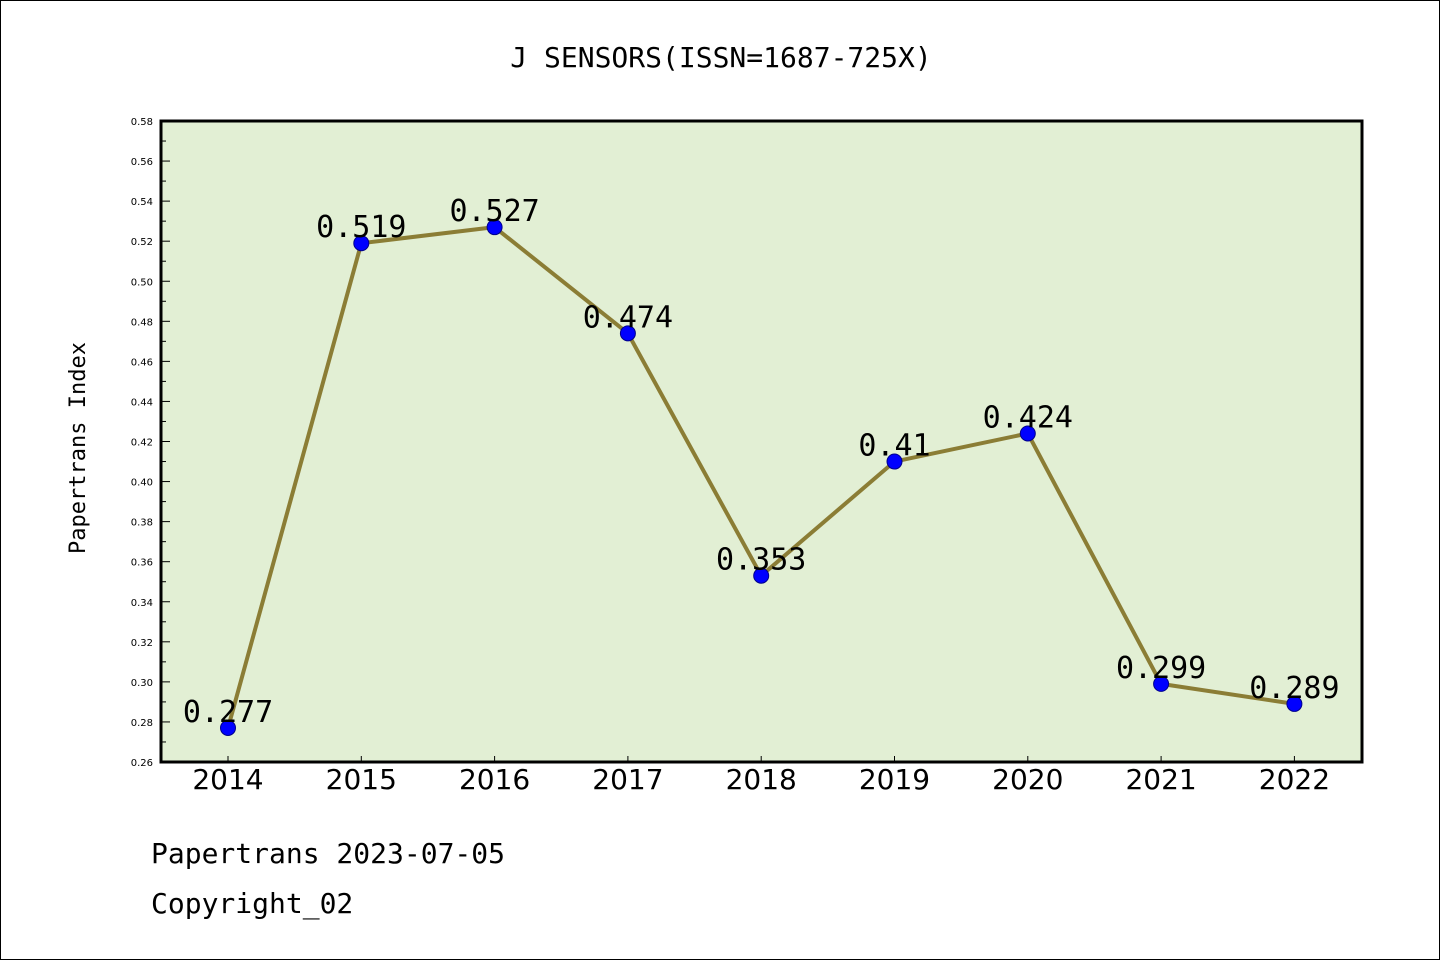 The image size is (1440, 961). What do you see at coordinates (142, 242) in the screenshot?
I see `y-tick-label: 0.52` at bounding box center [142, 242].